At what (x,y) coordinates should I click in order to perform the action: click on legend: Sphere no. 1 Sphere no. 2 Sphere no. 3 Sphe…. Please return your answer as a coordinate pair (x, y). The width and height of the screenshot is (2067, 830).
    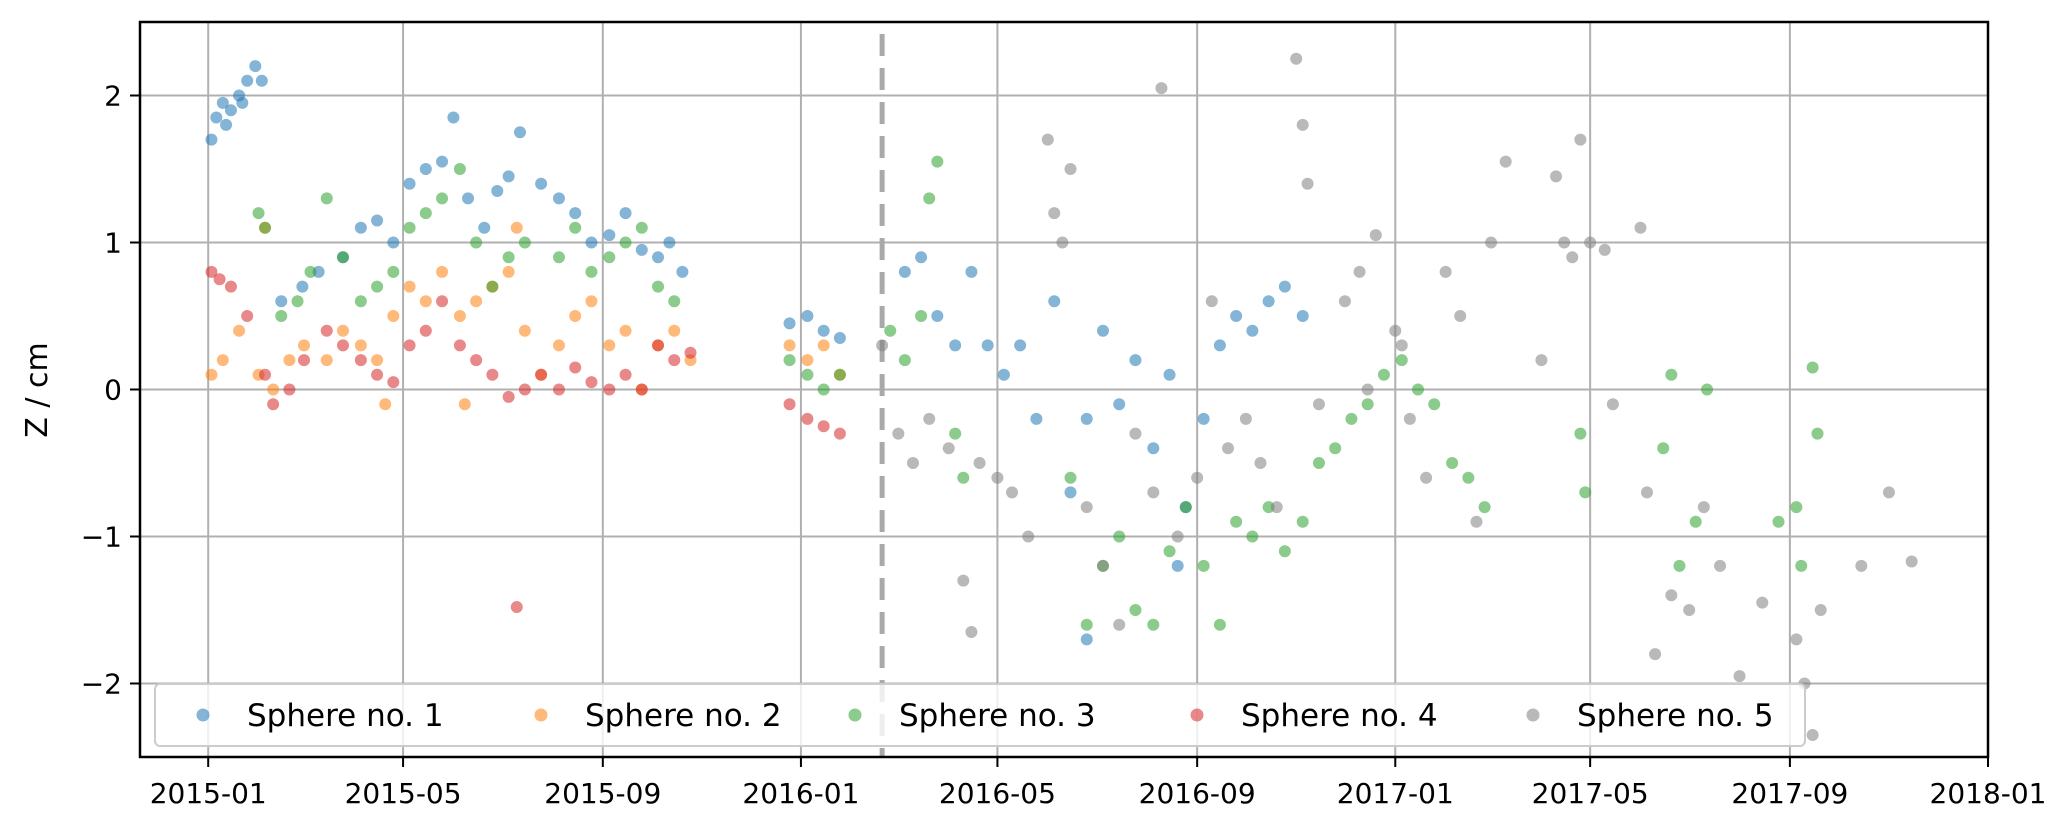
    Looking at the image, I should click on (980, 715).